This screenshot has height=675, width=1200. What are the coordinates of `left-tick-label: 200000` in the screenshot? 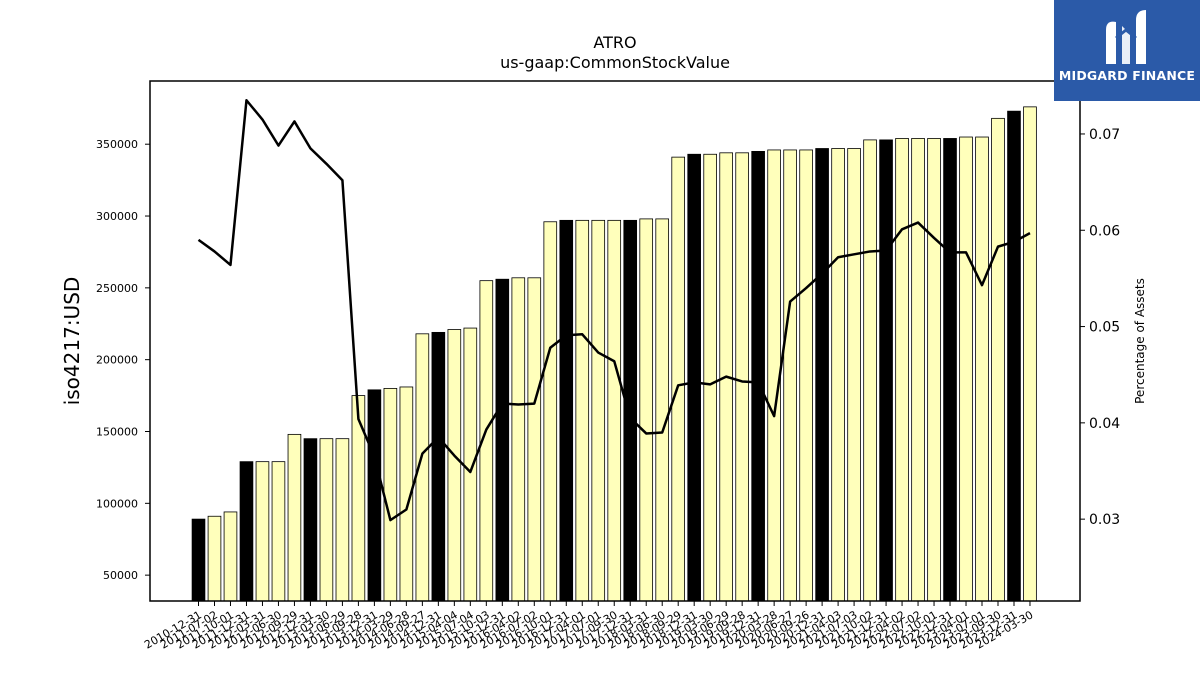 It's located at (117, 360).